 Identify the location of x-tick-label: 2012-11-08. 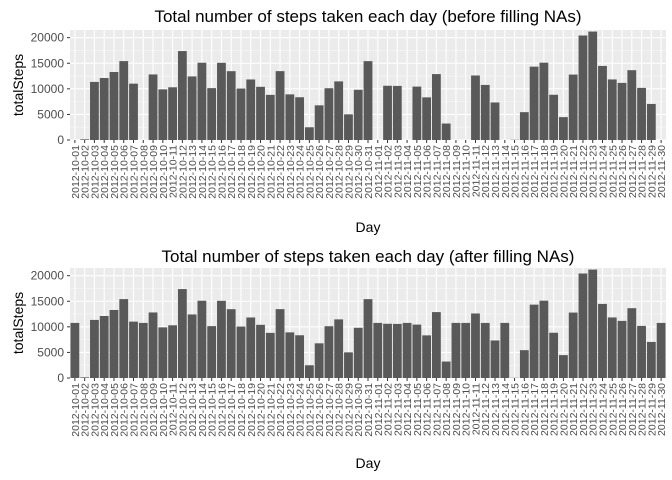
(447, 409).